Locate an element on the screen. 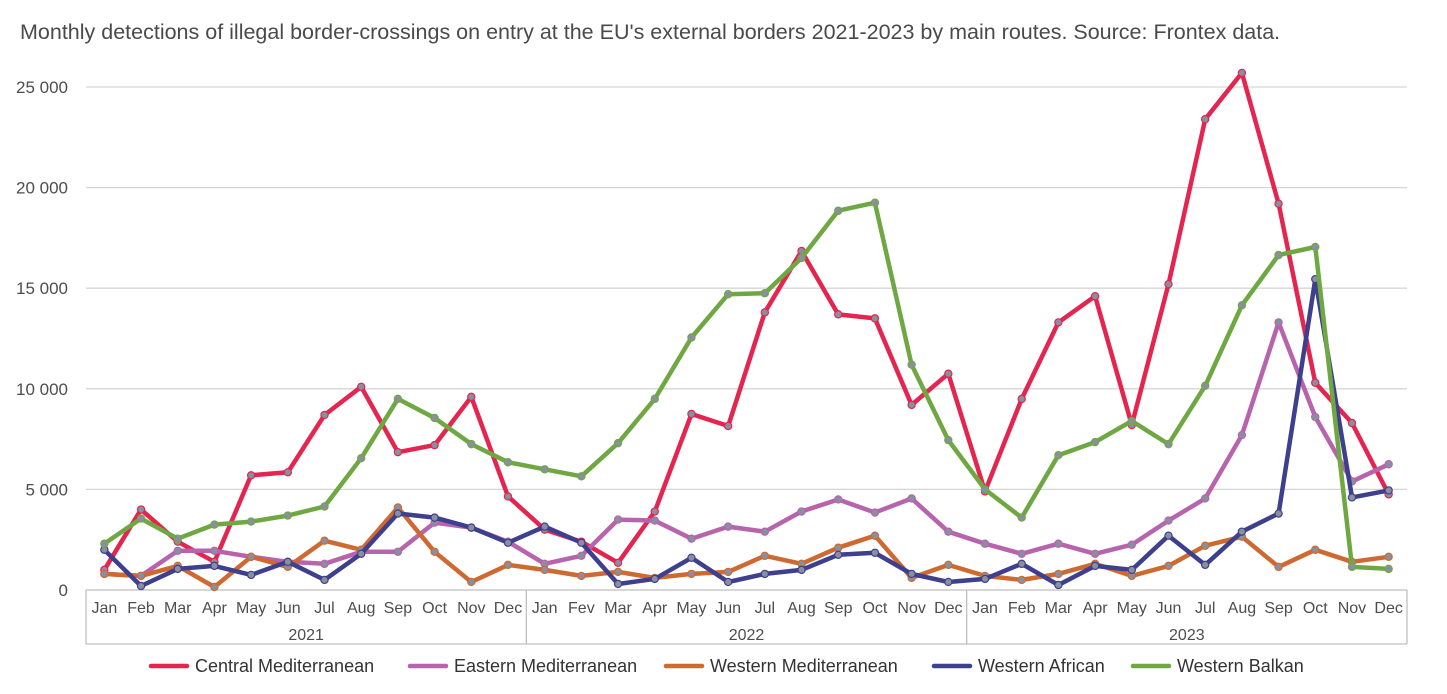 The width and height of the screenshot is (1447, 694). legend-label: Western Mediterranean is located at coordinates (804, 666).